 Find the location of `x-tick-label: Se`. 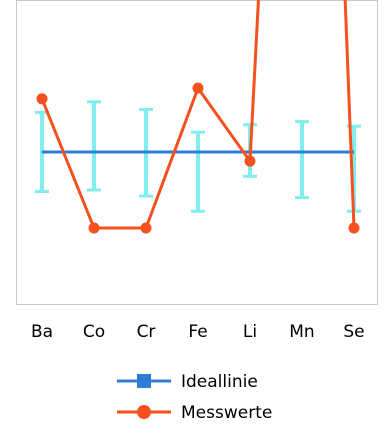

x-tick-label: Se is located at coordinates (353, 332).